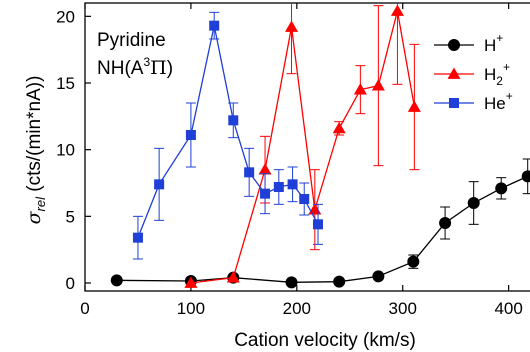 The image size is (530, 352). I want to click on y-tick-label: 5, so click(70, 216).